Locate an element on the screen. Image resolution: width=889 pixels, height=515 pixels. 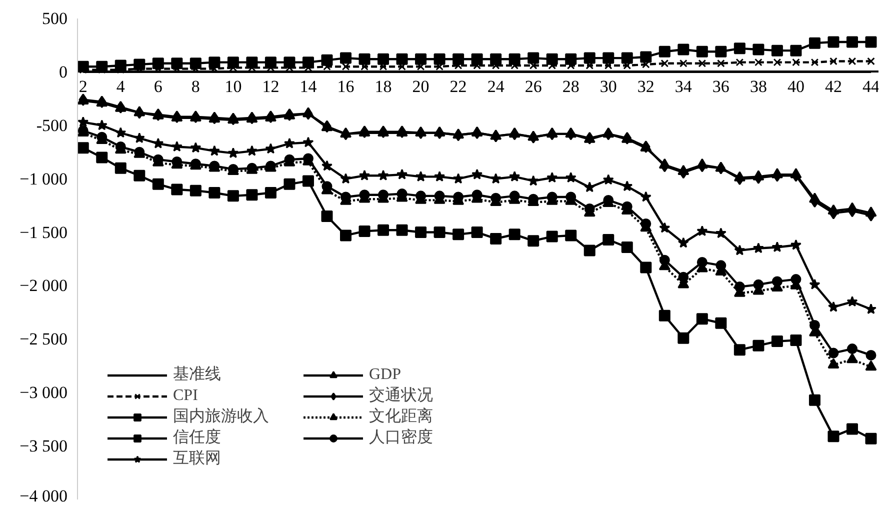
legend-label: GDP is located at coordinates (385, 375).